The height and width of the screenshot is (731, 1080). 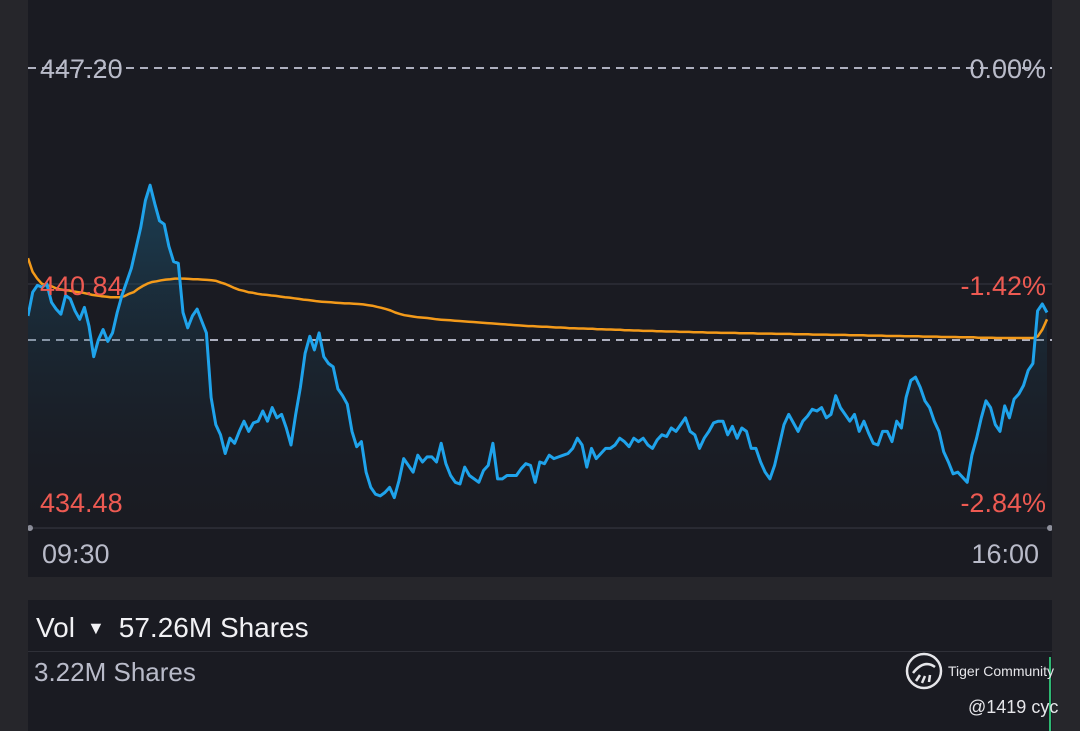 What do you see at coordinates (1001, 671) in the screenshot?
I see `watermark-brand: Tiger Community` at bounding box center [1001, 671].